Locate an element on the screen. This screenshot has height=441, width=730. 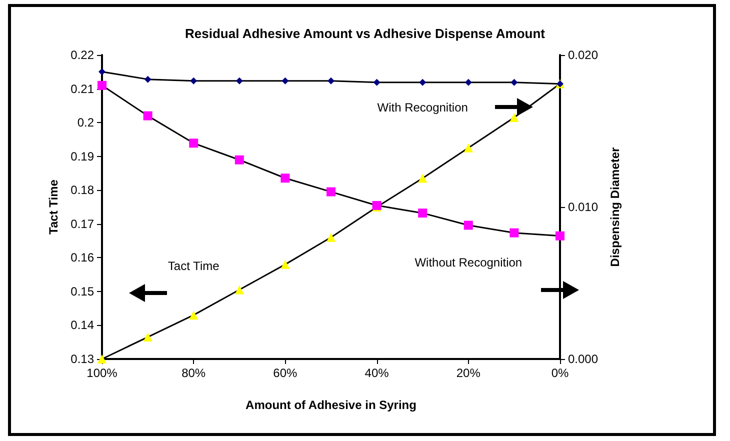
y-tick-label: 0.15 is located at coordinates (82, 291).